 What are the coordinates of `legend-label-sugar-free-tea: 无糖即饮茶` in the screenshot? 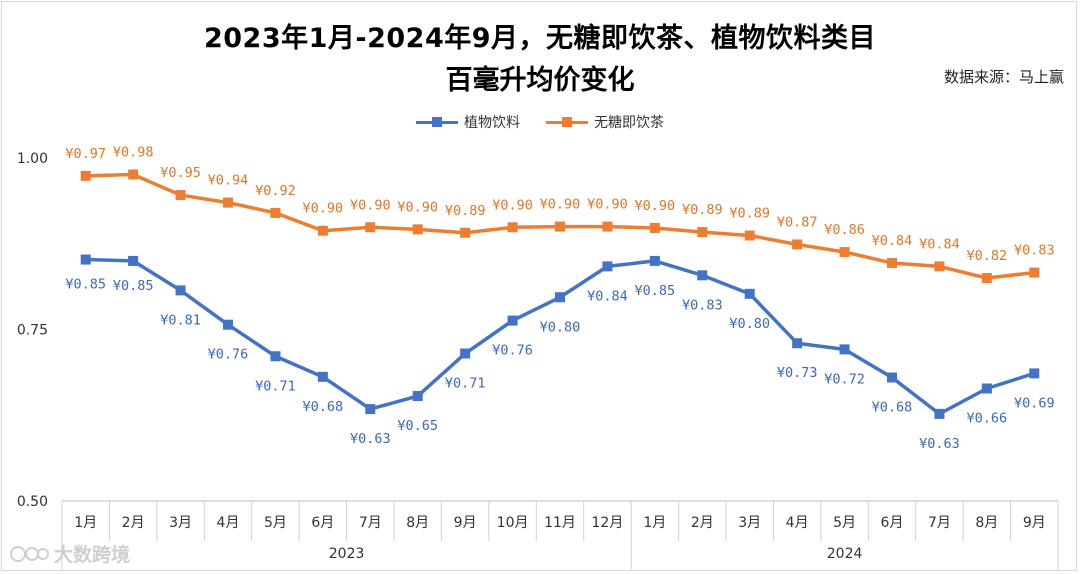 It's located at (629, 123).